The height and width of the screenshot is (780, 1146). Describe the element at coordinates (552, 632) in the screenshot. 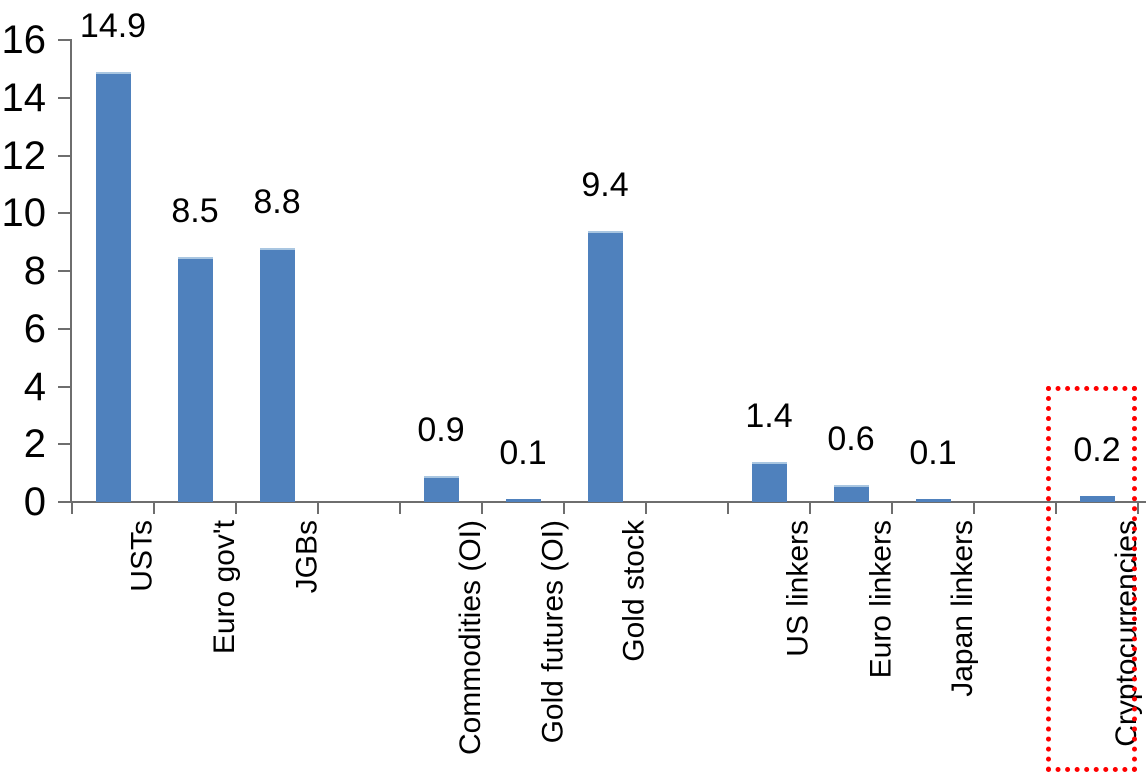

I see `category-label: Gold futures (OI)` at that location.